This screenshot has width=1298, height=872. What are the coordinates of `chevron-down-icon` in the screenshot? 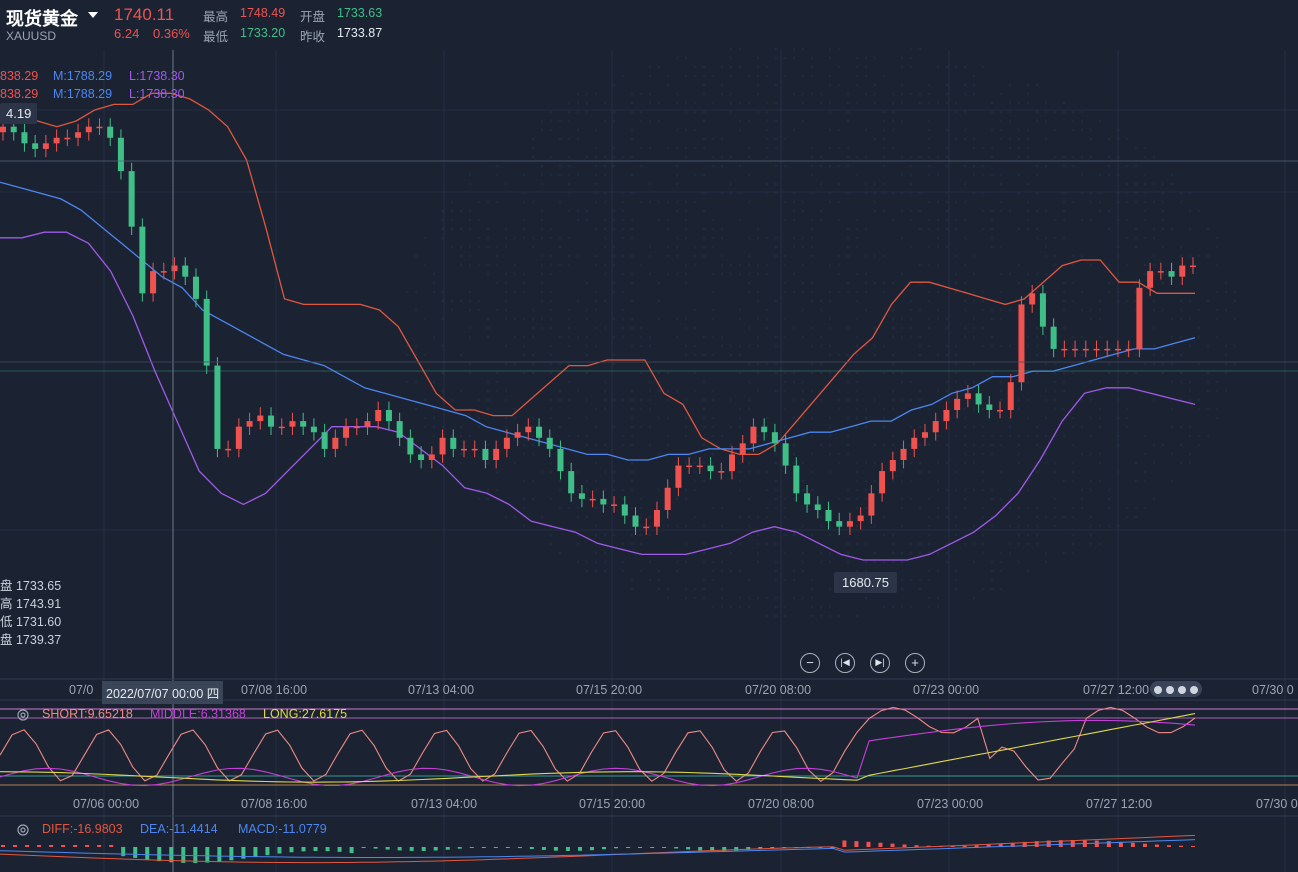 It's located at (93, 15).